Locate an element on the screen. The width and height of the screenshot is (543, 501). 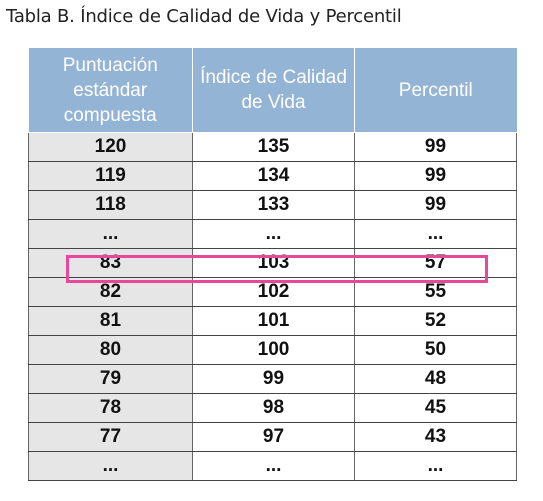
cell-percentile: 55 is located at coordinates (435, 292).